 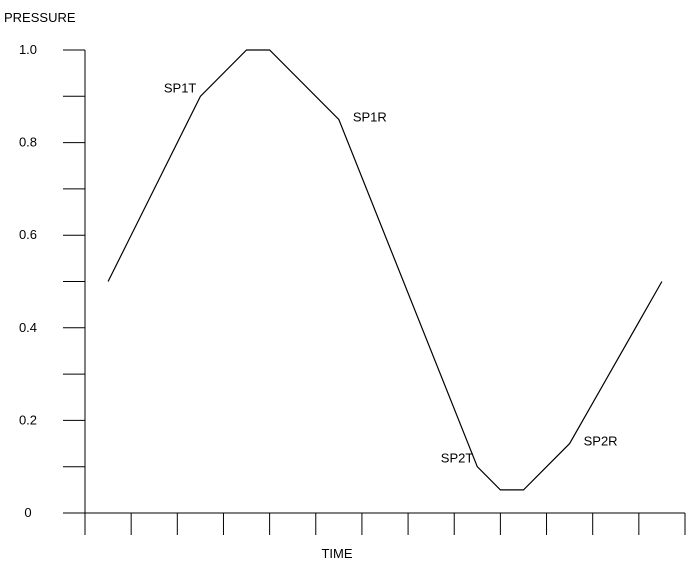 What do you see at coordinates (457, 458) in the screenshot?
I see `annotation-label: SP2T` at bounding box center [457, 458].